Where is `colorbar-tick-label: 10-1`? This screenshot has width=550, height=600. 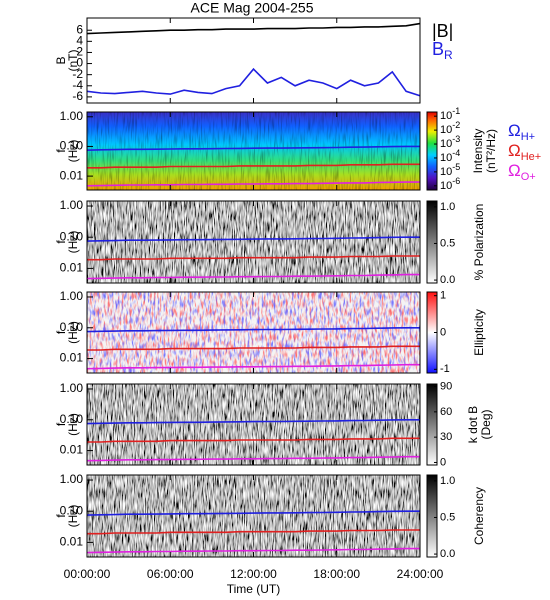 colorbar-tick-label: 10-1 is located at coordinates (450, 115).